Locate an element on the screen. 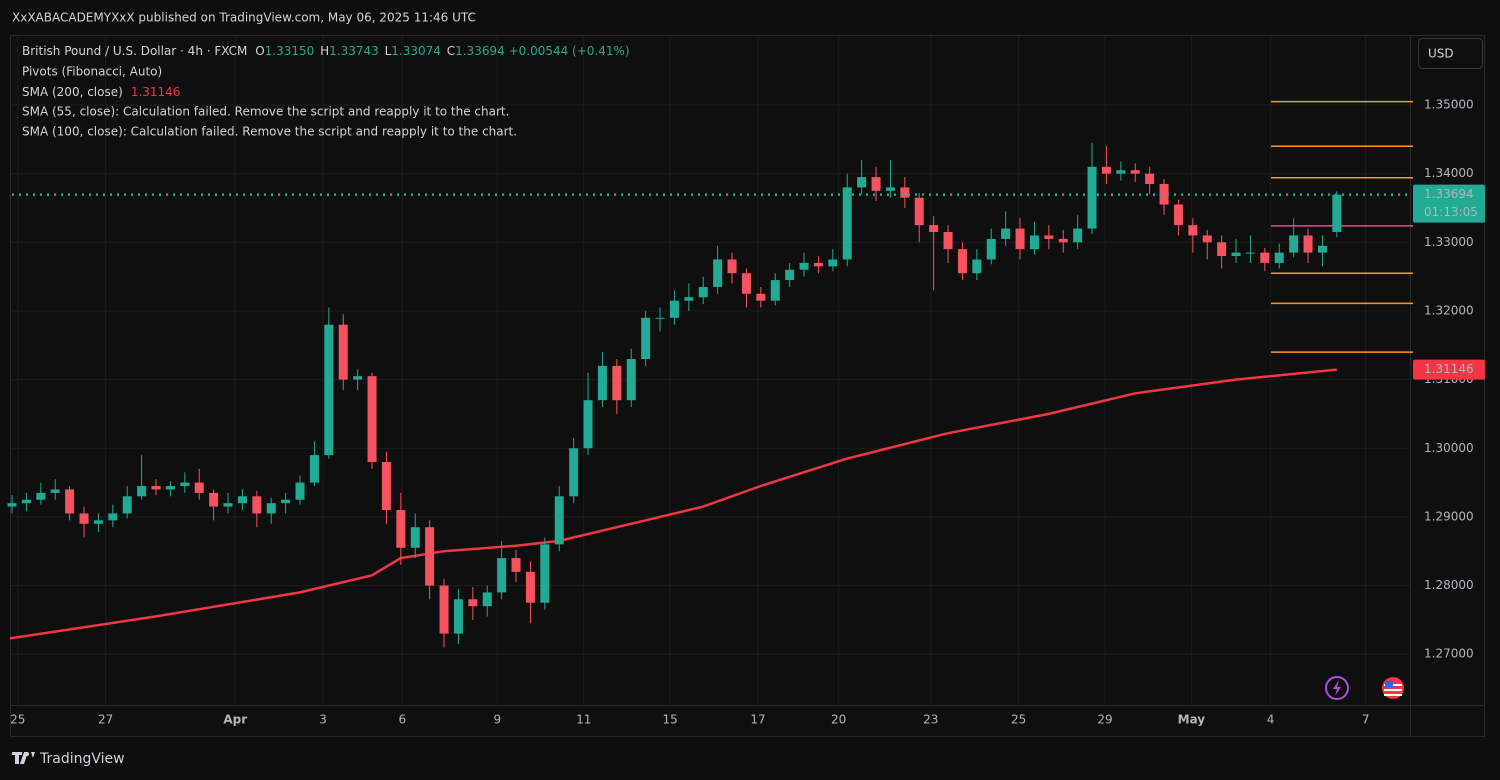  sma-price-label: 1.31146 is located at coordinates (1449, 369).